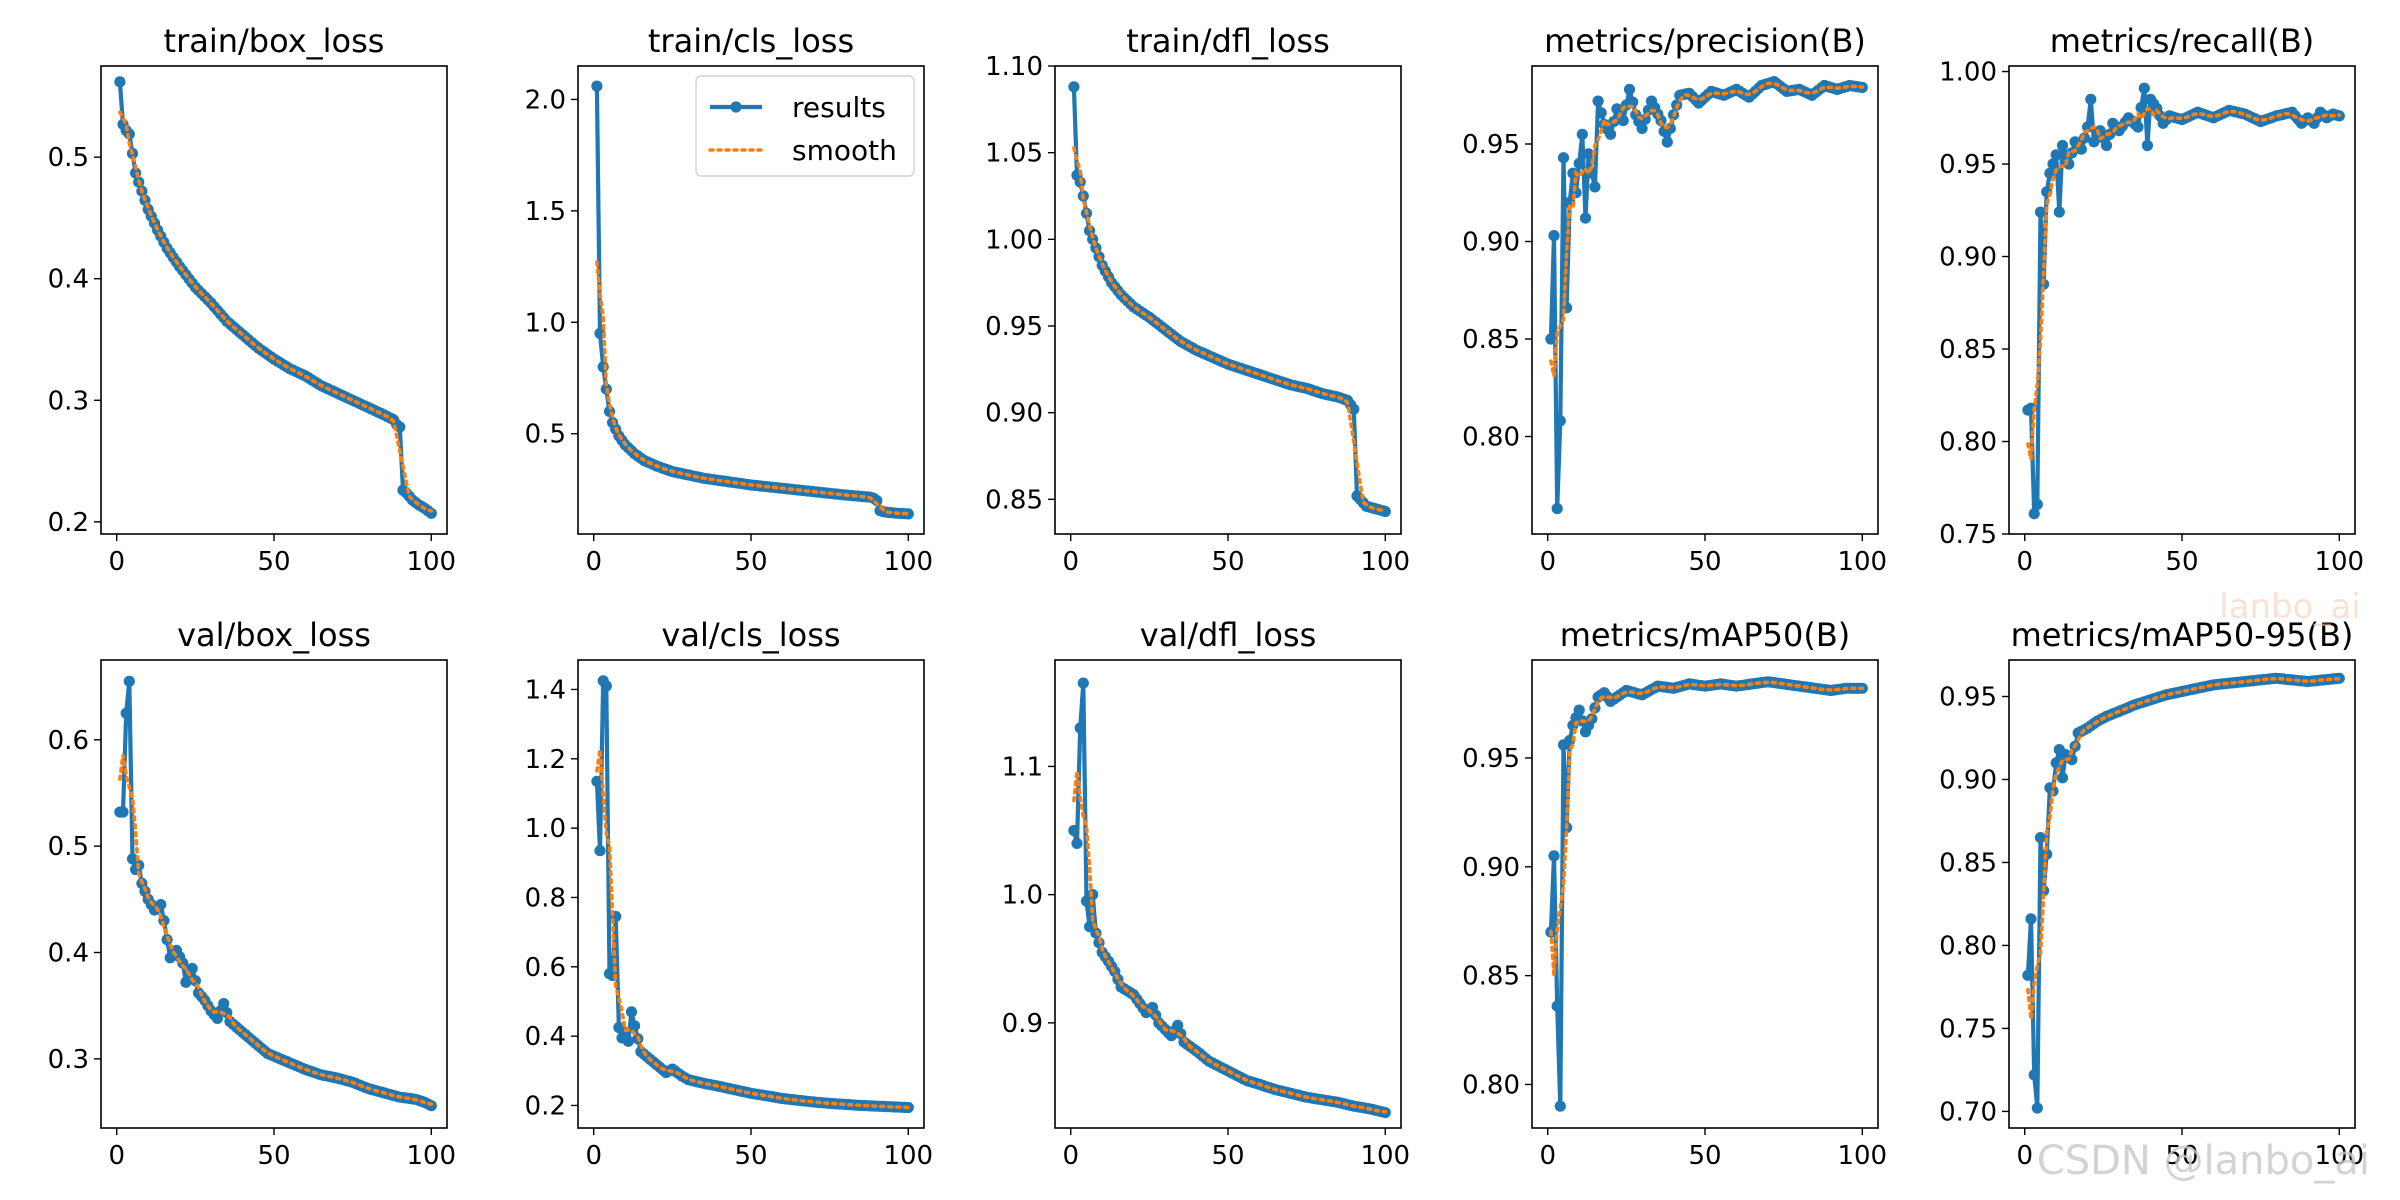  What do you see at coordinates (68, 280) in the screenshot?
I see `y-tick-label: 0.4` at bounding box center [68, 280].